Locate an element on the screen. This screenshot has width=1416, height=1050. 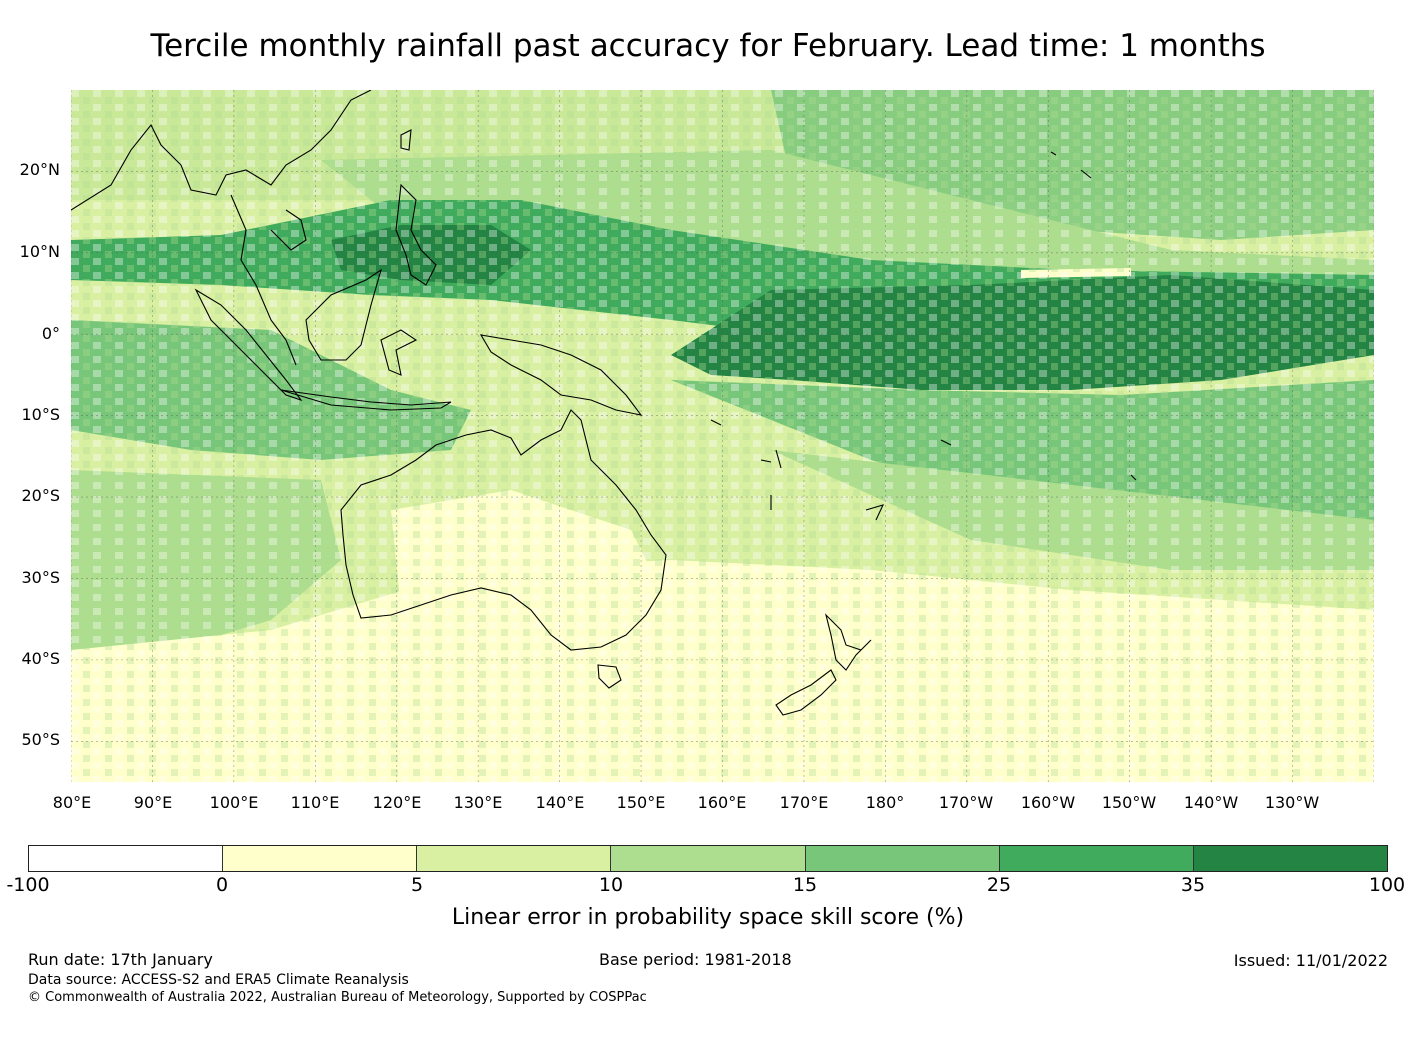
lat-label-10n: 10°N is located at coordinates (39, 251).